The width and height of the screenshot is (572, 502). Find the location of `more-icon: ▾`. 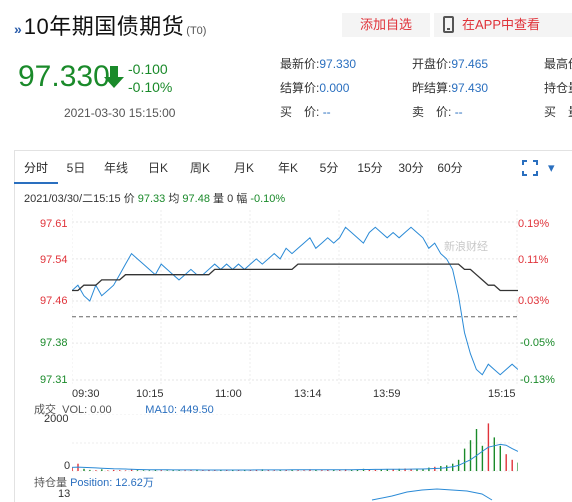

more-icon: ▾ is located at coordinates (551, 167).